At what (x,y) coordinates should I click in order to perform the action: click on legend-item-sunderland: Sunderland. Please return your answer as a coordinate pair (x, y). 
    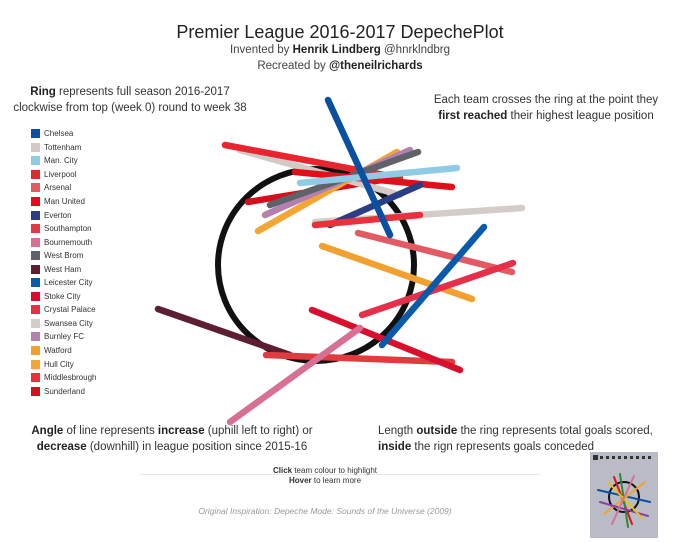
    Looking at the image, I should click on (63, 391).